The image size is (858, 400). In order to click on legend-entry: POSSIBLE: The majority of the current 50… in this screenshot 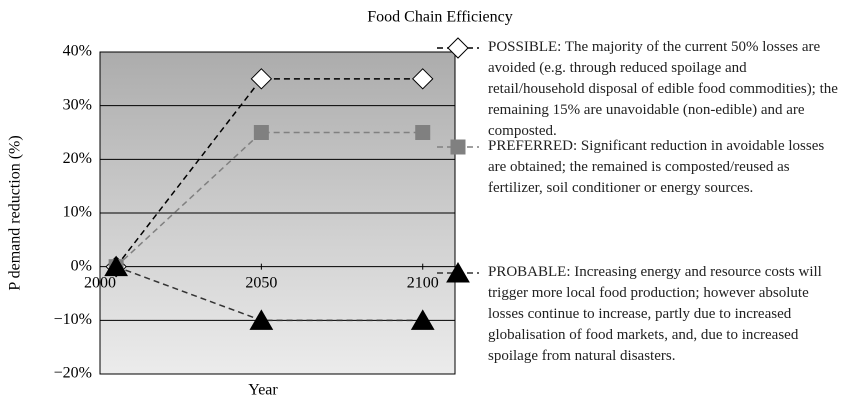, I will do `click(663, 89)`.